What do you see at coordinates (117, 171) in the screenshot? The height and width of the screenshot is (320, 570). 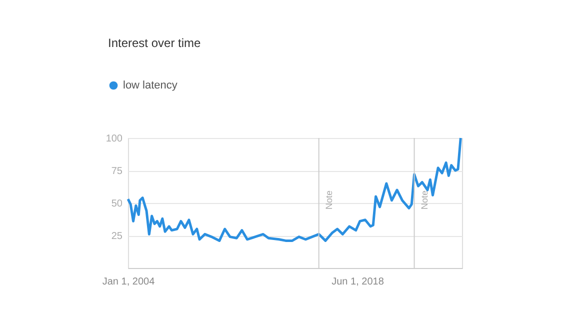 I see `y-tick-label: 75` at bounding box center [117, 171].